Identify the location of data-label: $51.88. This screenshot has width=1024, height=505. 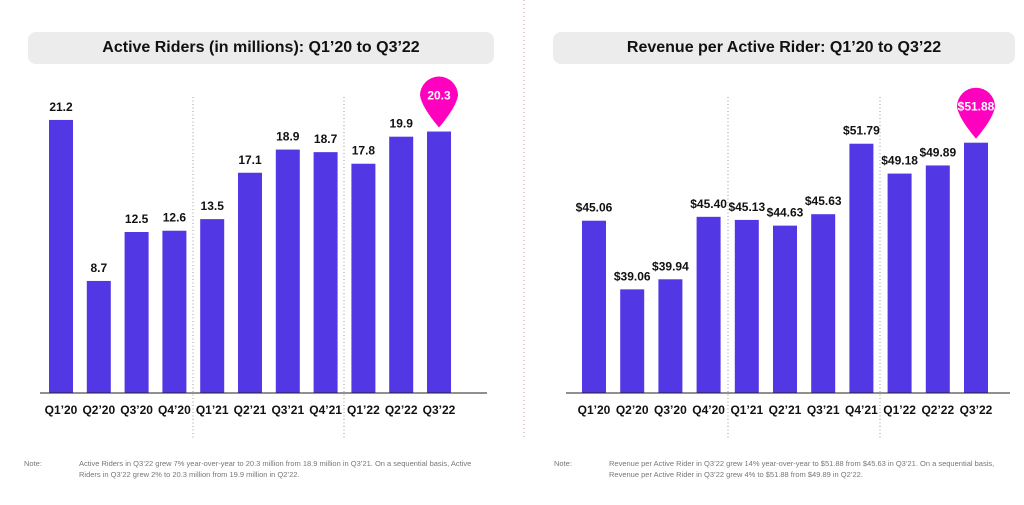
(976, 107).